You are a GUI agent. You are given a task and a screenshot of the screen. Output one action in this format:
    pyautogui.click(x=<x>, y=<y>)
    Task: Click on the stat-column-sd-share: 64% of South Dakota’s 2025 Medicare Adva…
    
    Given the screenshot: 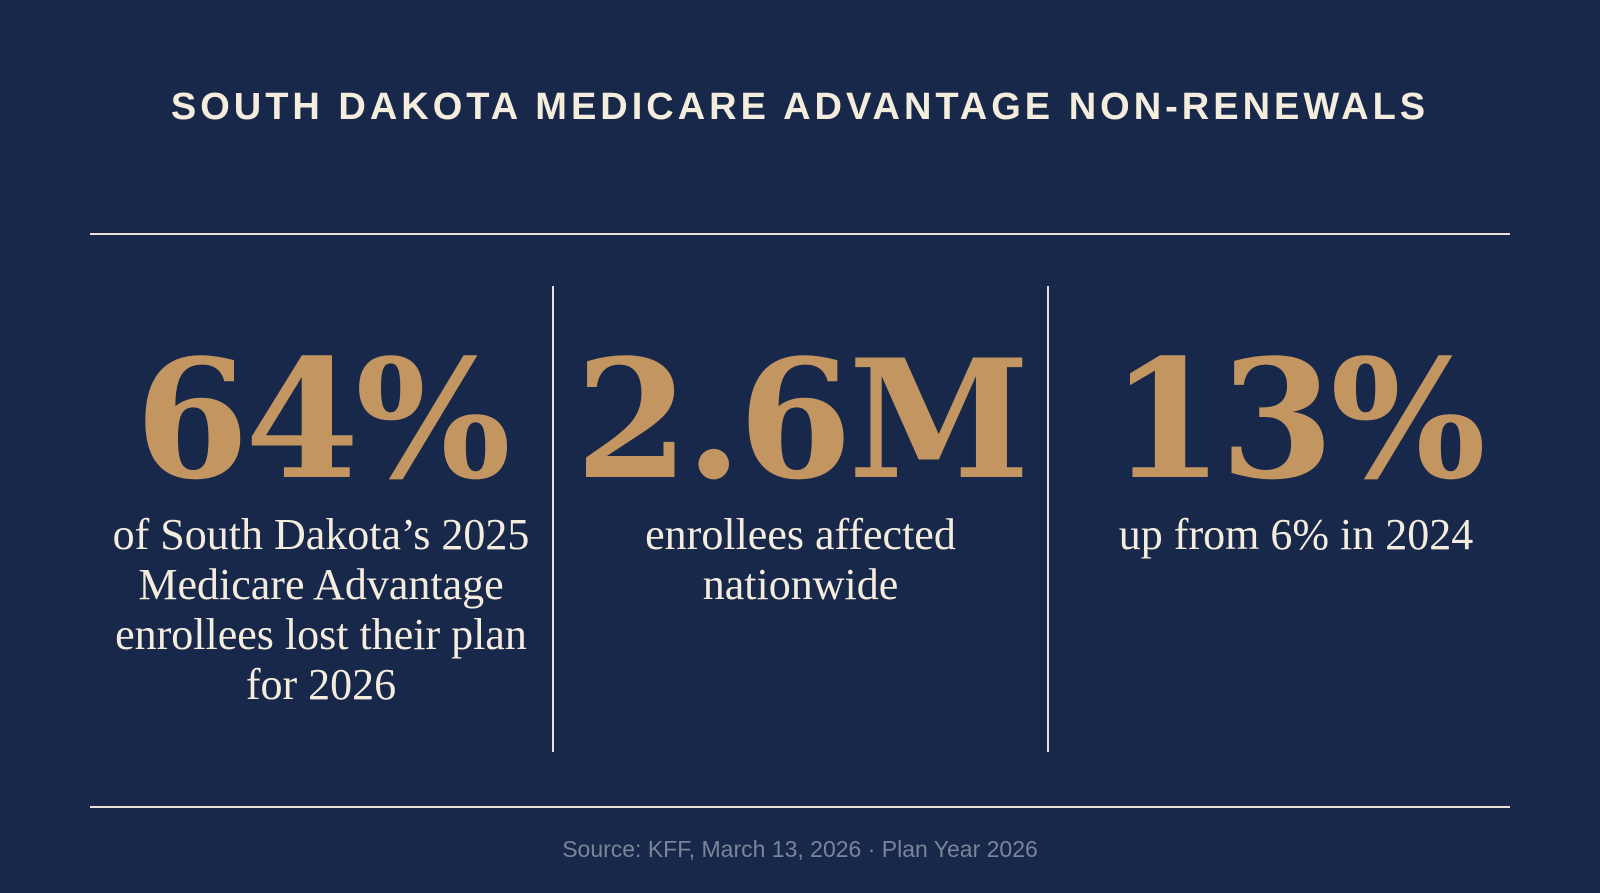 What is the action you would take?
    pyautogui.click(x=321, y=520)
    